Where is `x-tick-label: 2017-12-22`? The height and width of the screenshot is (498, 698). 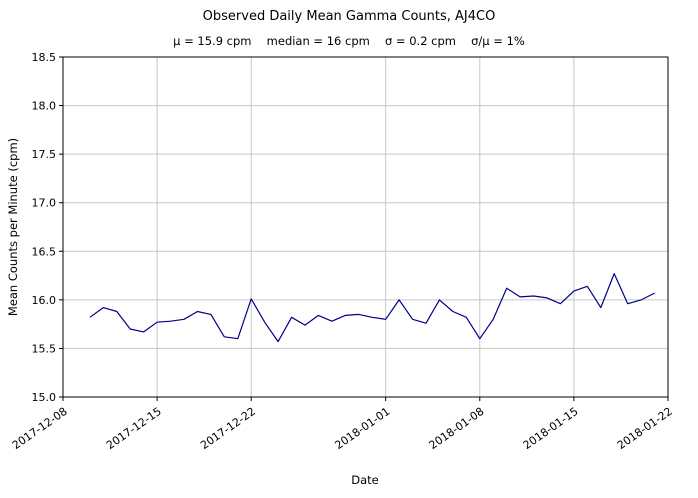
x-tick-label: 2017-12-22 is located at coordinates (228, 428).